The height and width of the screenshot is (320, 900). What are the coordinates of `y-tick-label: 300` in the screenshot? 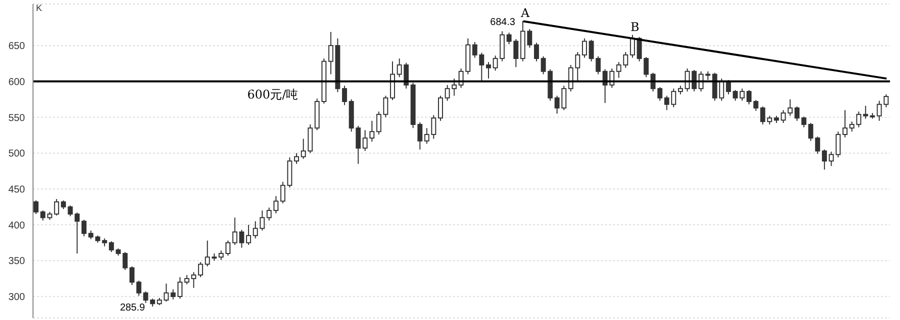 It's located at (17, 298).